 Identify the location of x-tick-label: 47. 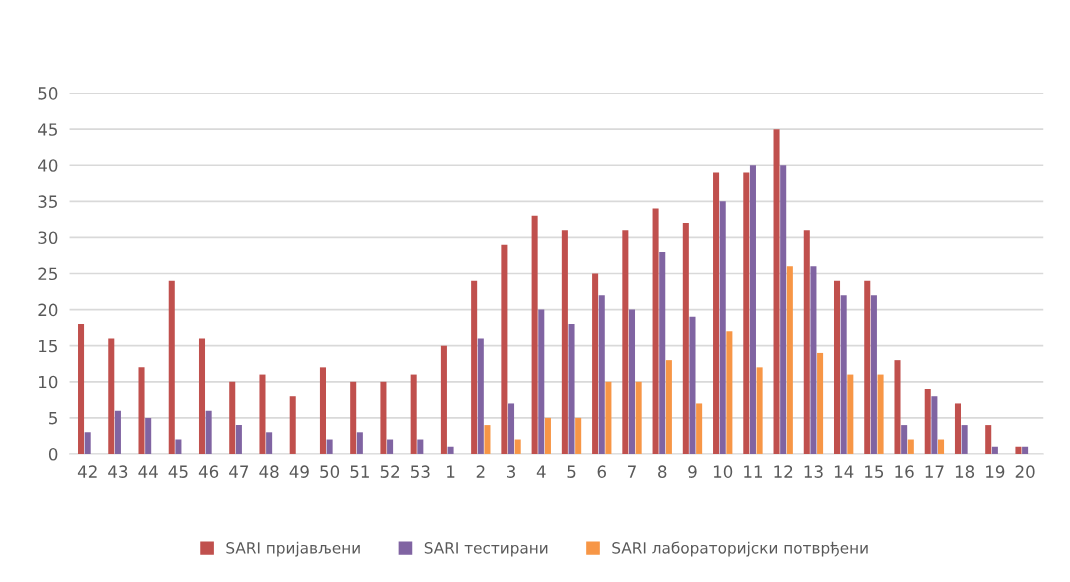
(239, 471).